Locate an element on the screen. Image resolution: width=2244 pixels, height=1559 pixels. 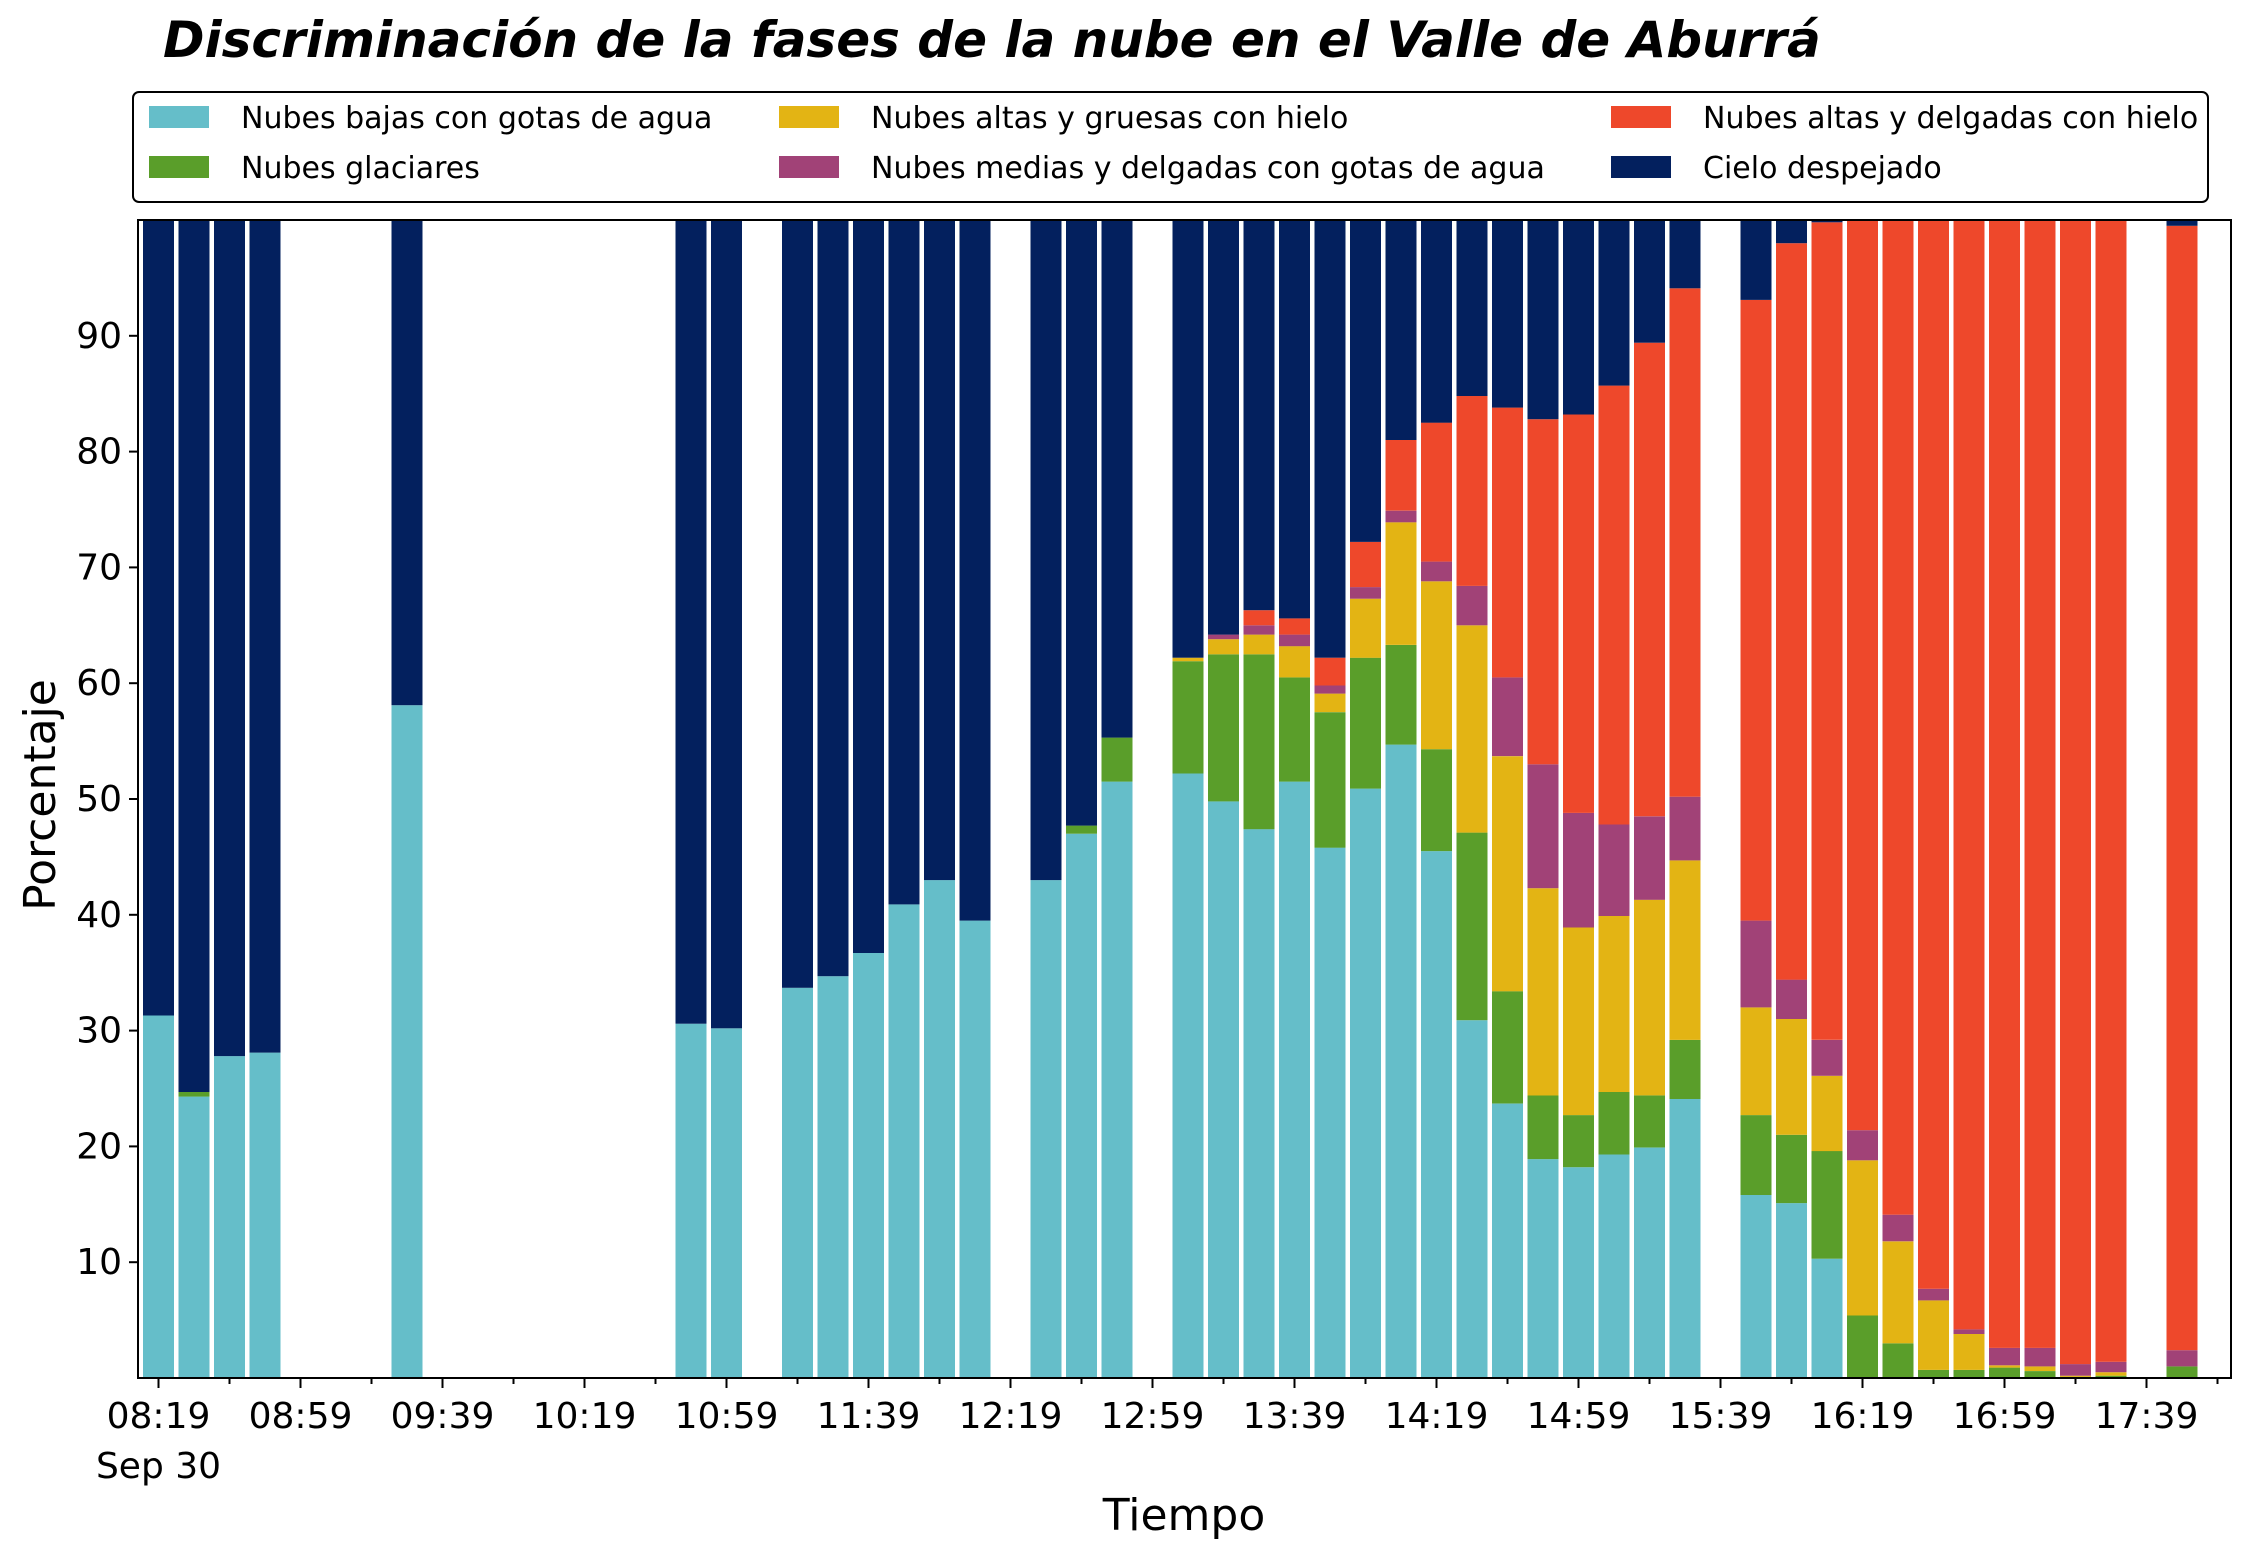
legend-label-0: Nubes bajas con gotas de agua is located at coordinates (476, 118).